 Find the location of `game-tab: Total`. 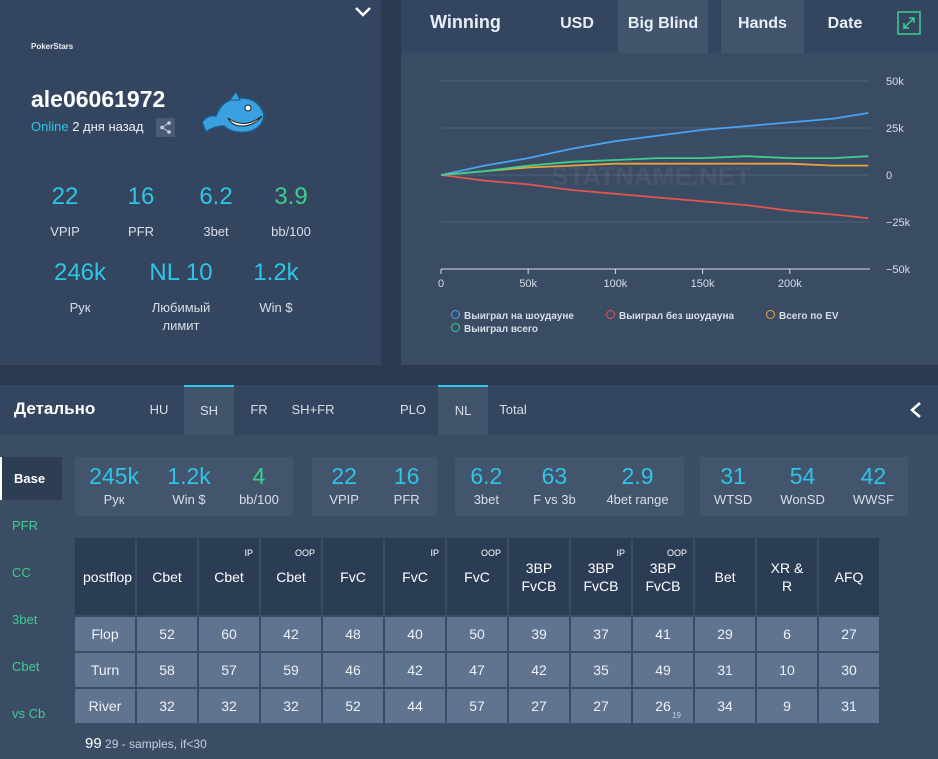

game-tab: Total is located at coordinates (513, 409).